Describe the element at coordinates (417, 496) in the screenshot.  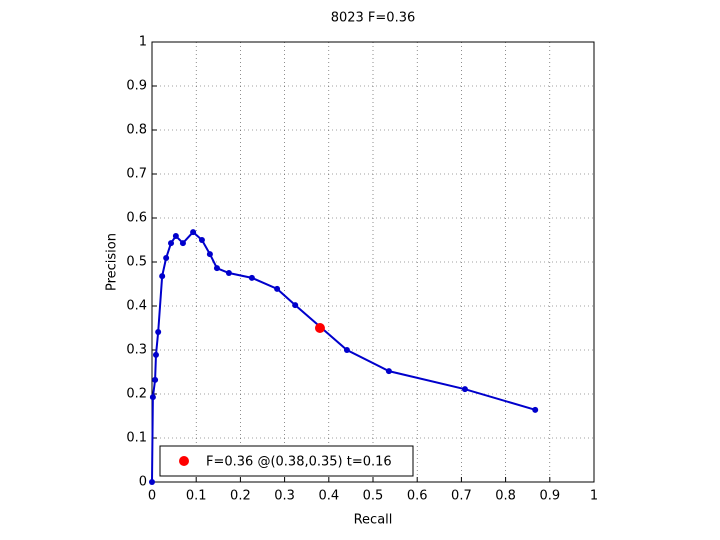
I see `x-tick-label: 0.6` at that location.